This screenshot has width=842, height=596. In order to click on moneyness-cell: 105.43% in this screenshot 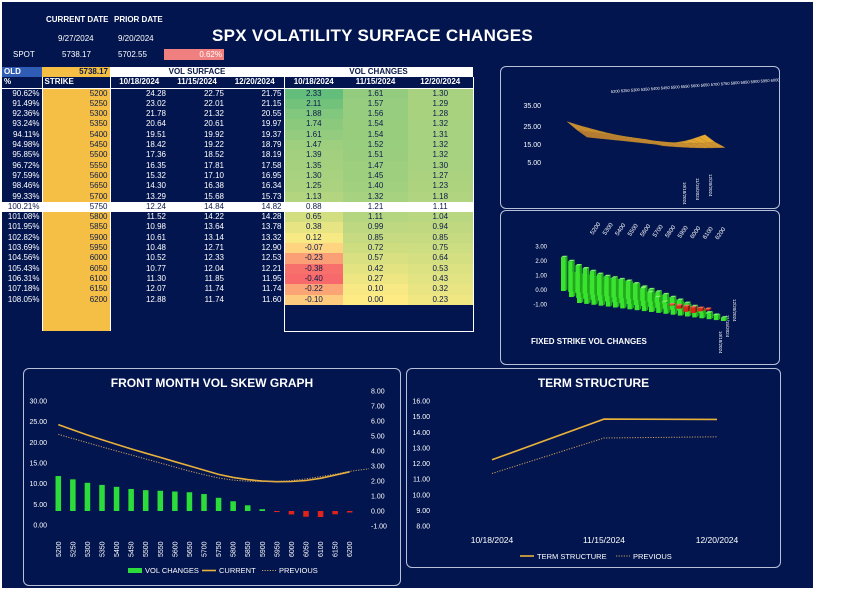, I will do `click(23, 268)`.